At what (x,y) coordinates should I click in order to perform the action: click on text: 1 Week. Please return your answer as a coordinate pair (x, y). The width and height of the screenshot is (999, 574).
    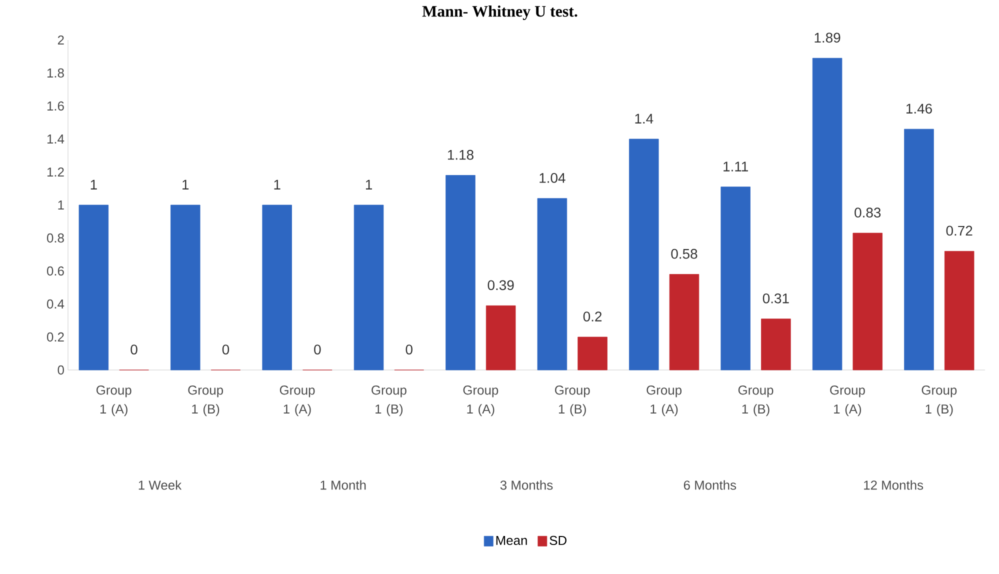
    Looking at the image, I should click on (160, 485).